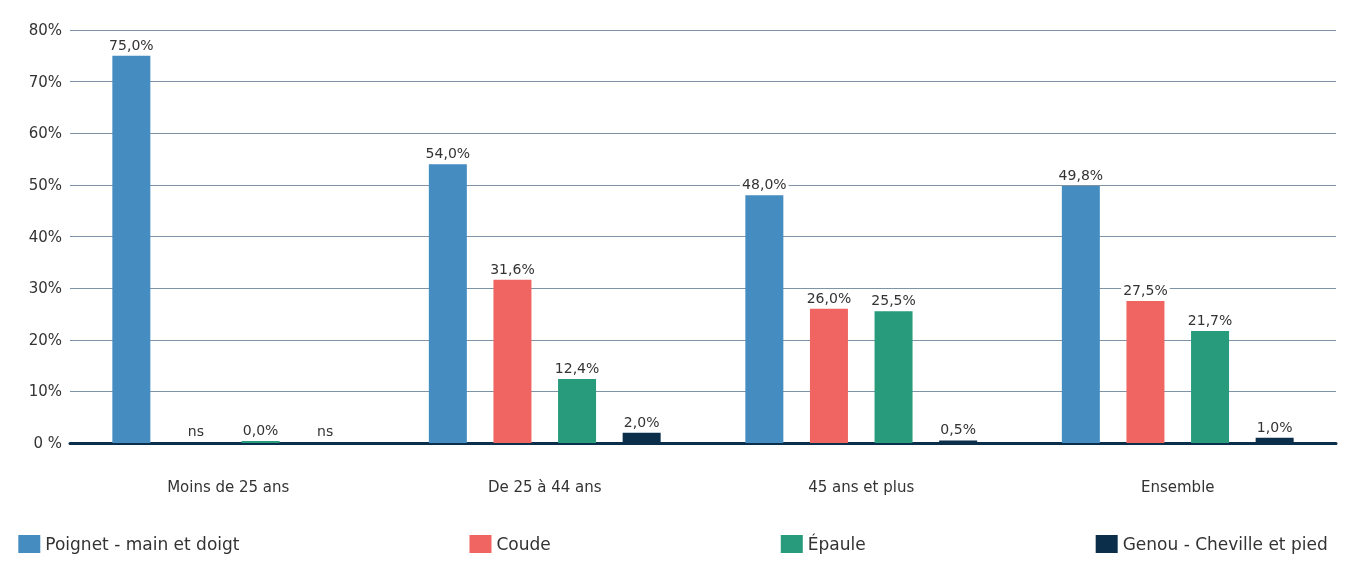 This screenshot has width=1347, height=567. Describe the element at coordinates (45, 391) in the screenshot. I see `y-tick-label: 10%` at that location.